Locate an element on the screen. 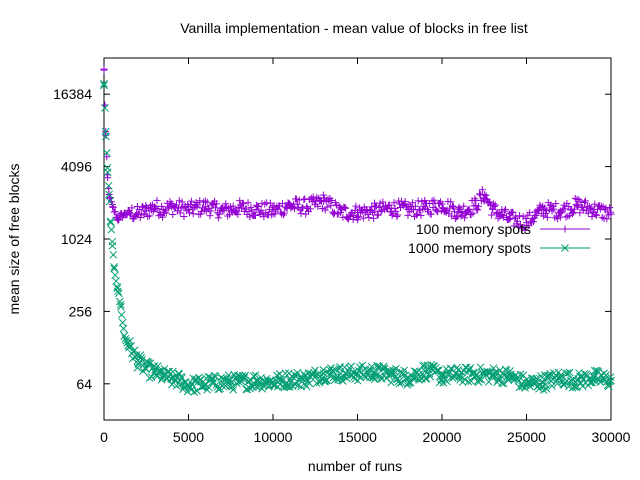 The image size is (640, 480). y-tick-label: 64 is located at coordinates (84, 384).